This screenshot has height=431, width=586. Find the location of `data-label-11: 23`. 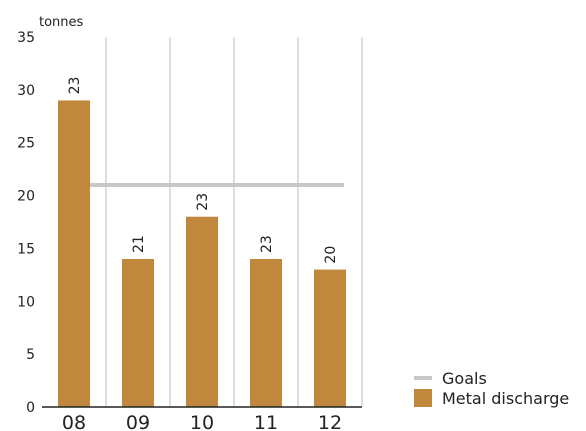

data-label-11: 23 is located at coordinates (267, 244).